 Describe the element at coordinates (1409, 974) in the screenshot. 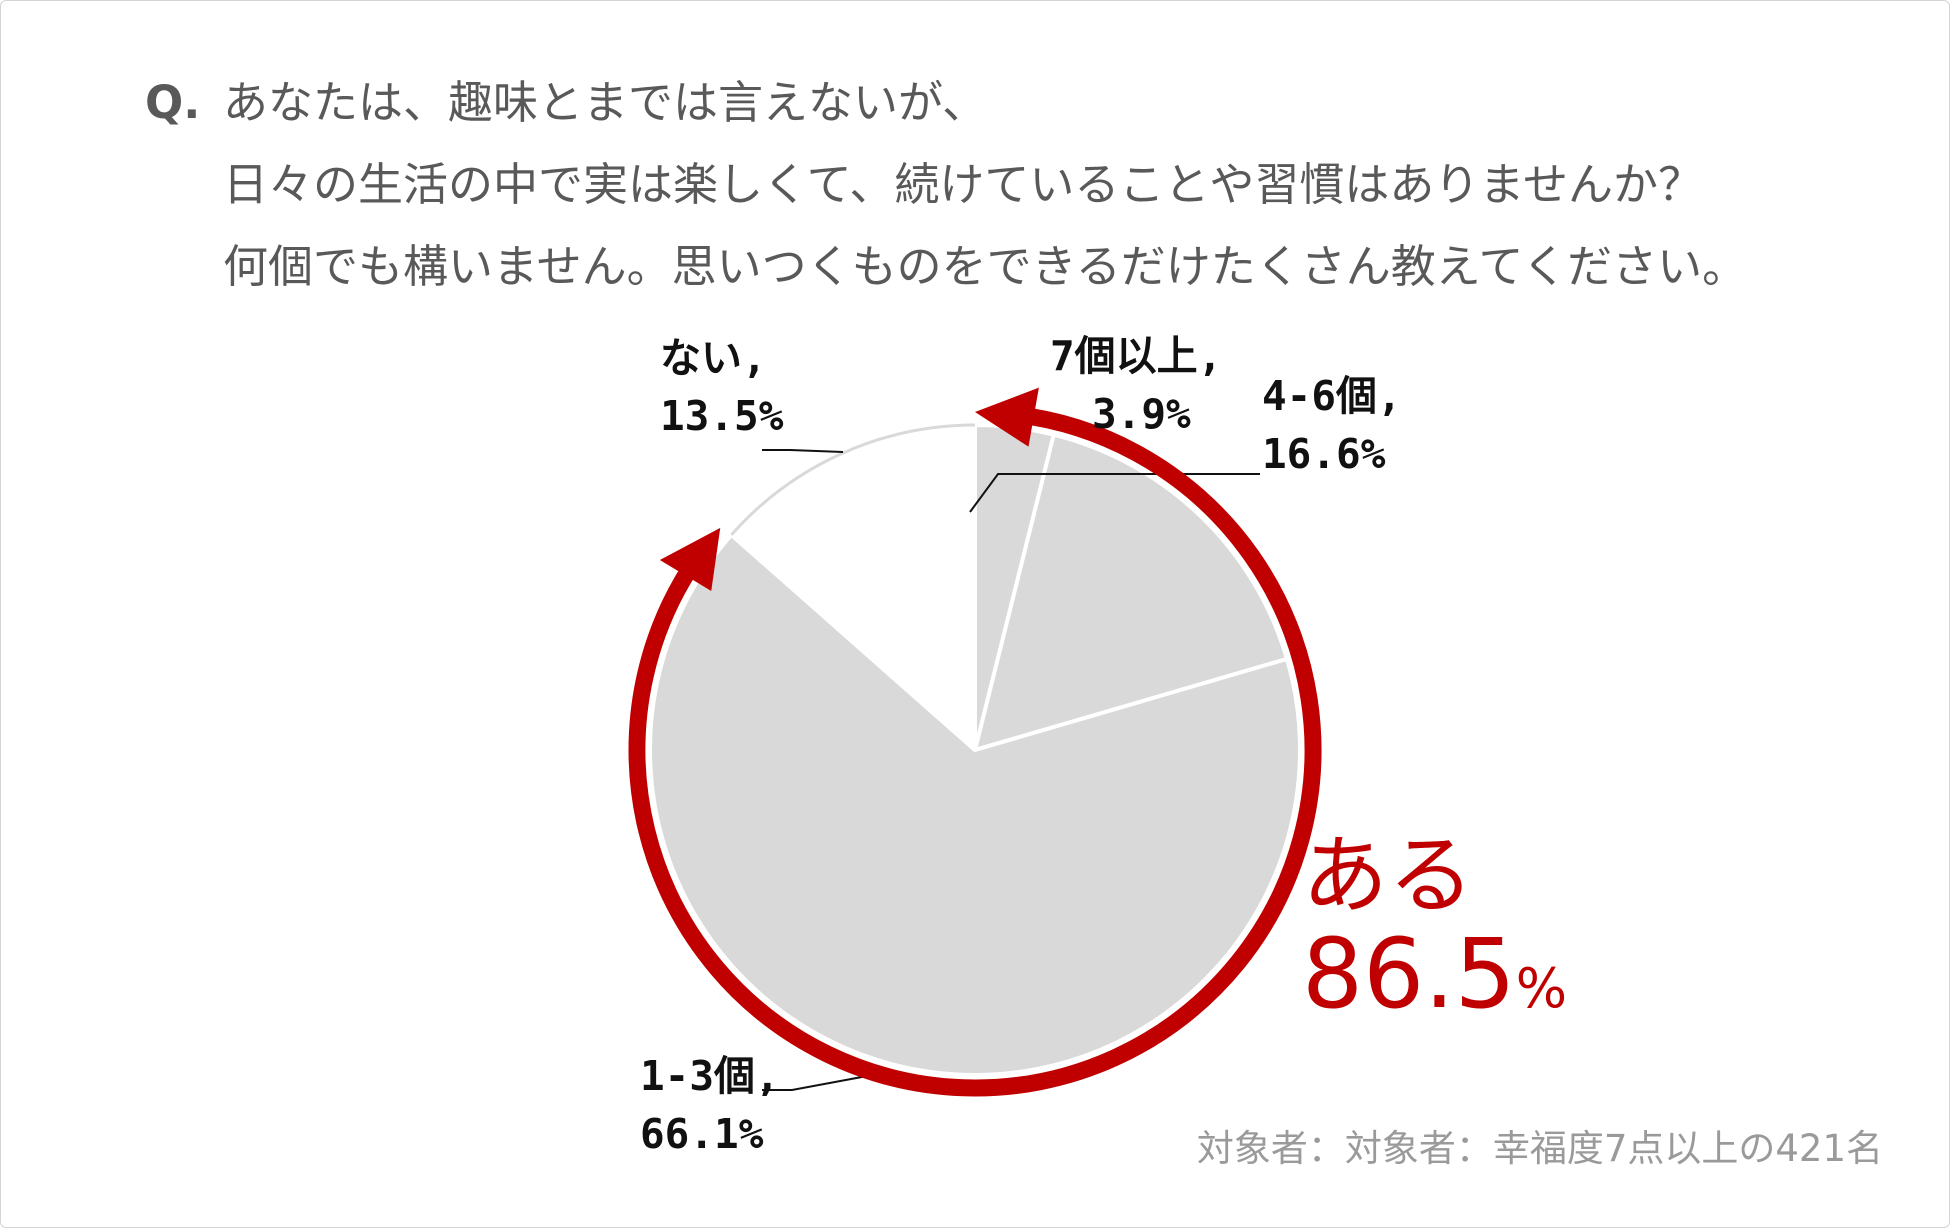

I see `highlight-group-value-number: 86.5` at that location.